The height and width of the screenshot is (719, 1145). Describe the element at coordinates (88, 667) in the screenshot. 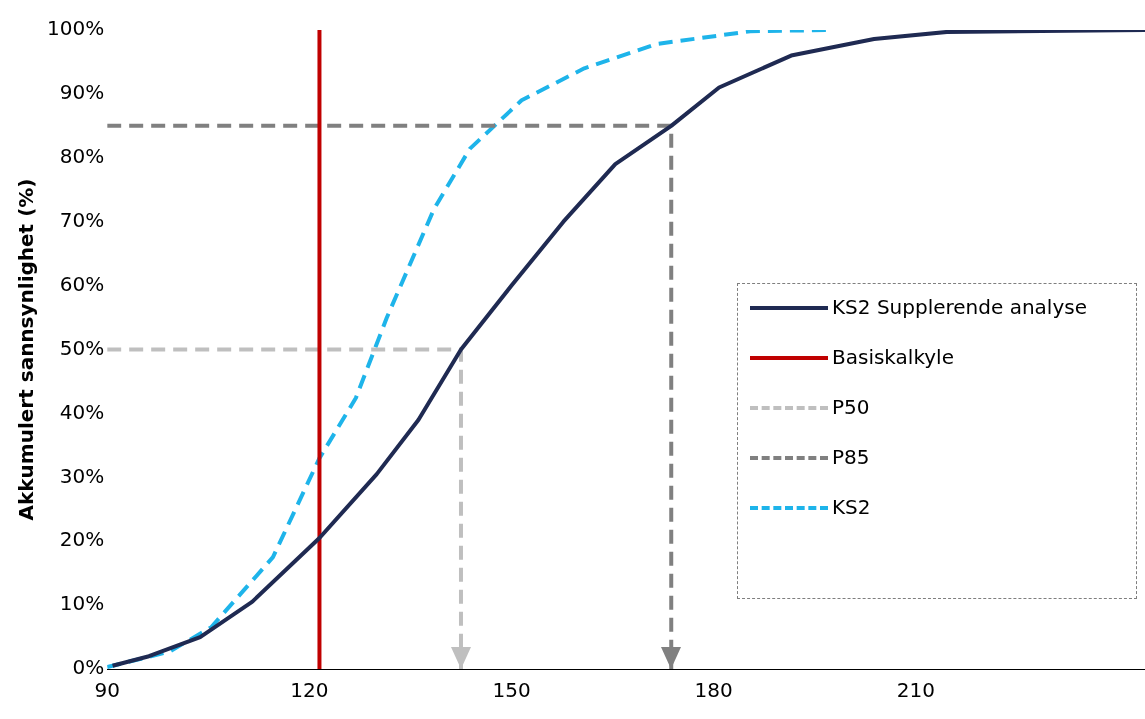

I see `y-tick-label: 0%` at that location.